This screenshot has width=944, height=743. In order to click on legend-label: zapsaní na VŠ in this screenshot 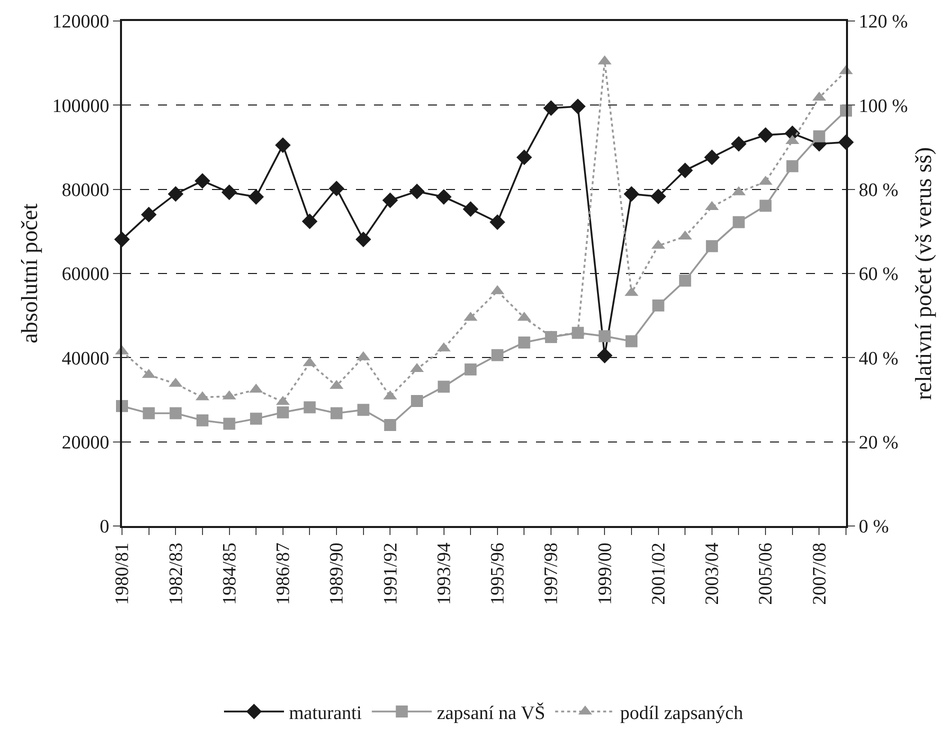, I will do `click(491, 713)`.